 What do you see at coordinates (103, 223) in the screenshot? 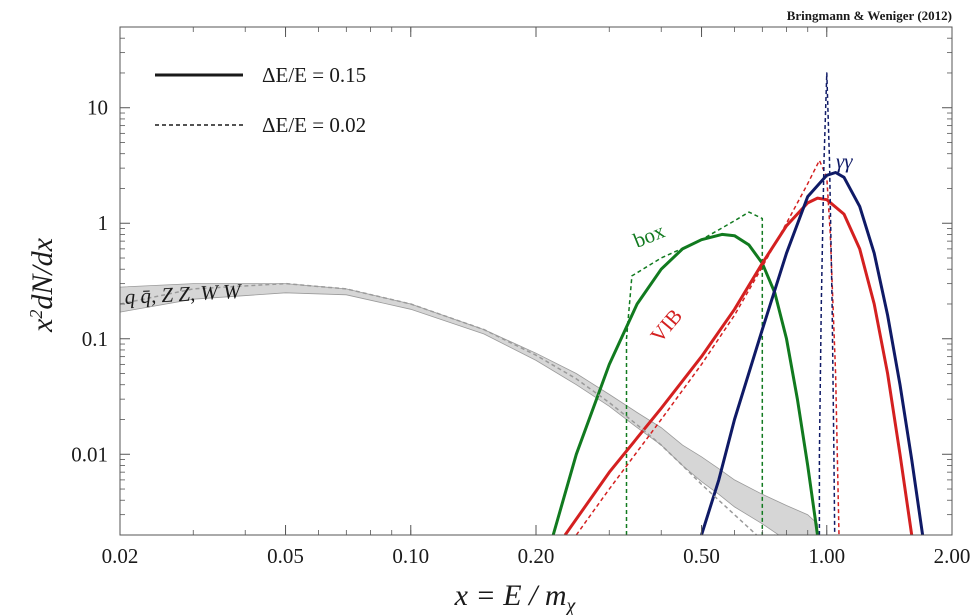
I see `y-tick-label: 1` at bounding box center [103, 223].